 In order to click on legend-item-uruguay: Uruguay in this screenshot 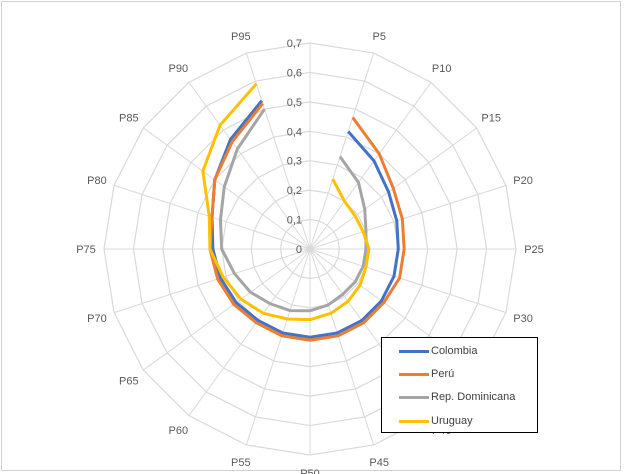, I will do `click(436, 421)`.